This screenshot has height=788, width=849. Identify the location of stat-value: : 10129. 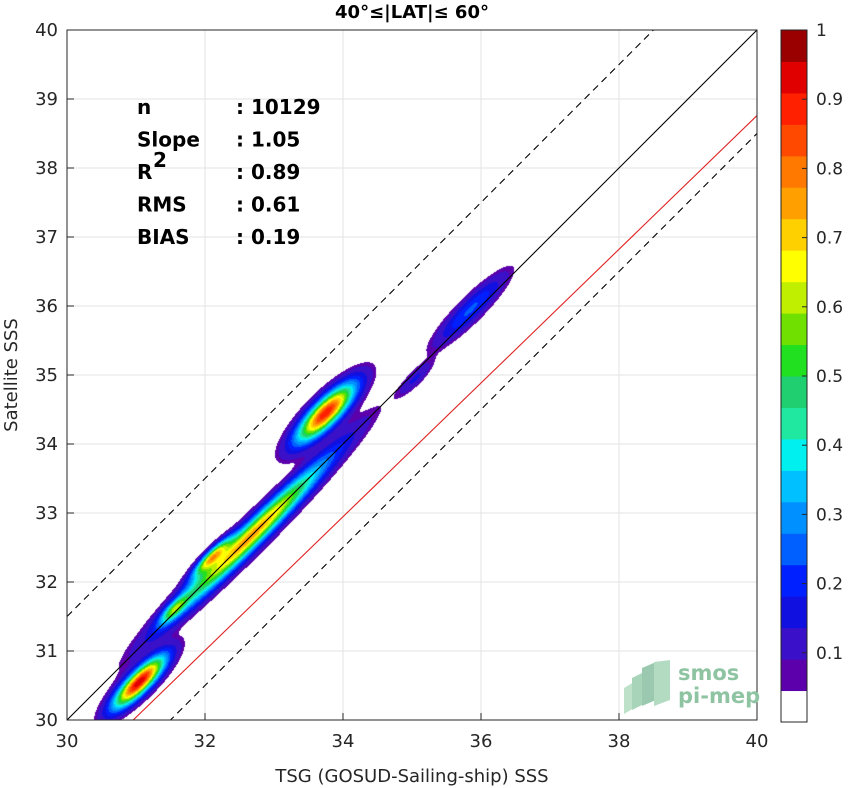
(278, 107).